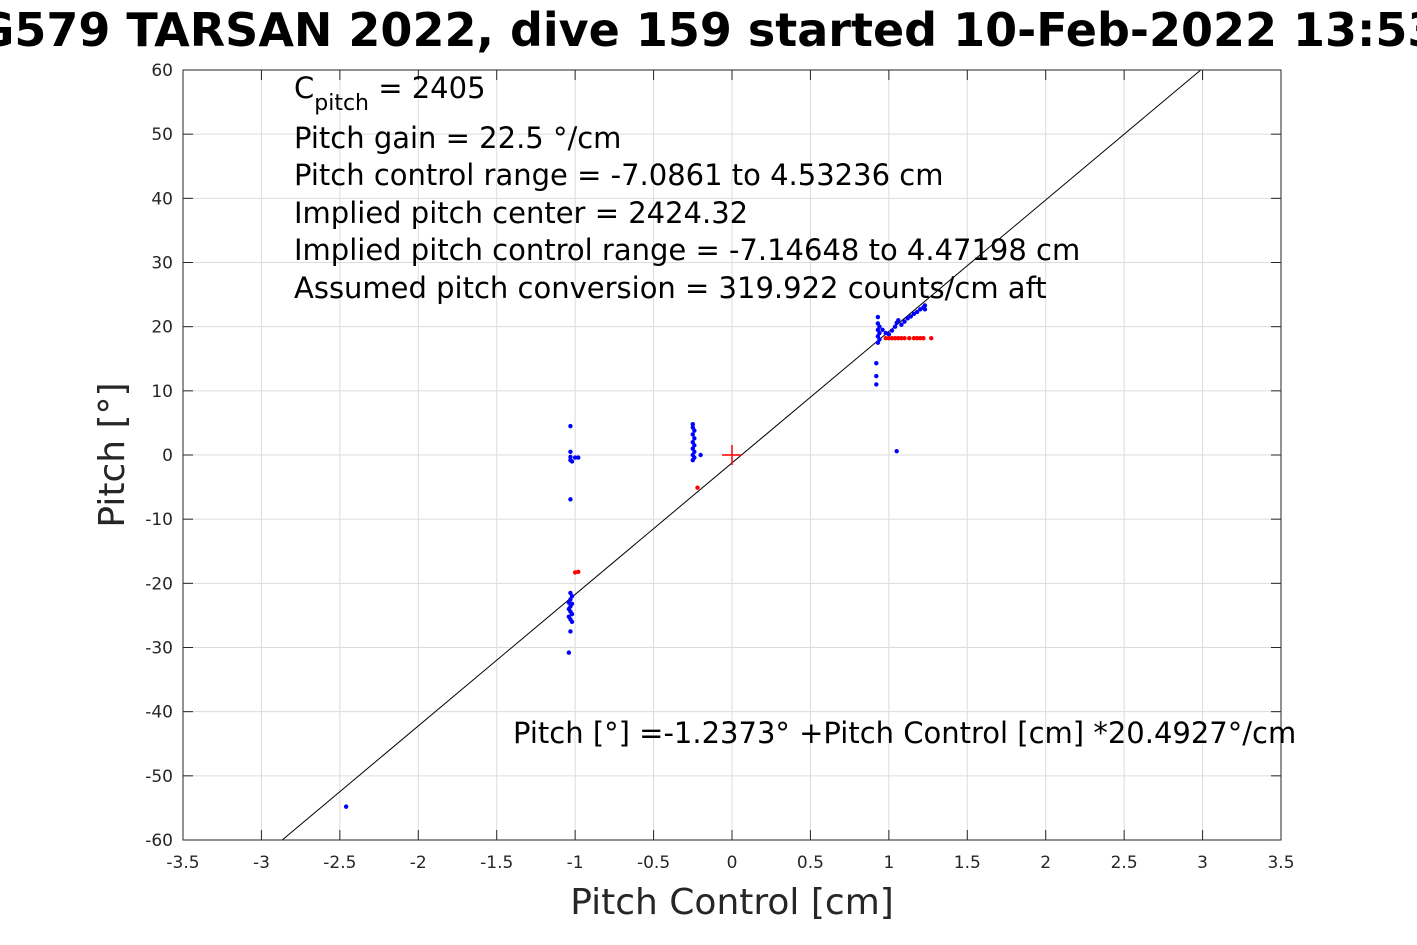  Describe the element at coordinates (339, 863) in the screenshot. I see `x-tick-label: -2.5` at that location.